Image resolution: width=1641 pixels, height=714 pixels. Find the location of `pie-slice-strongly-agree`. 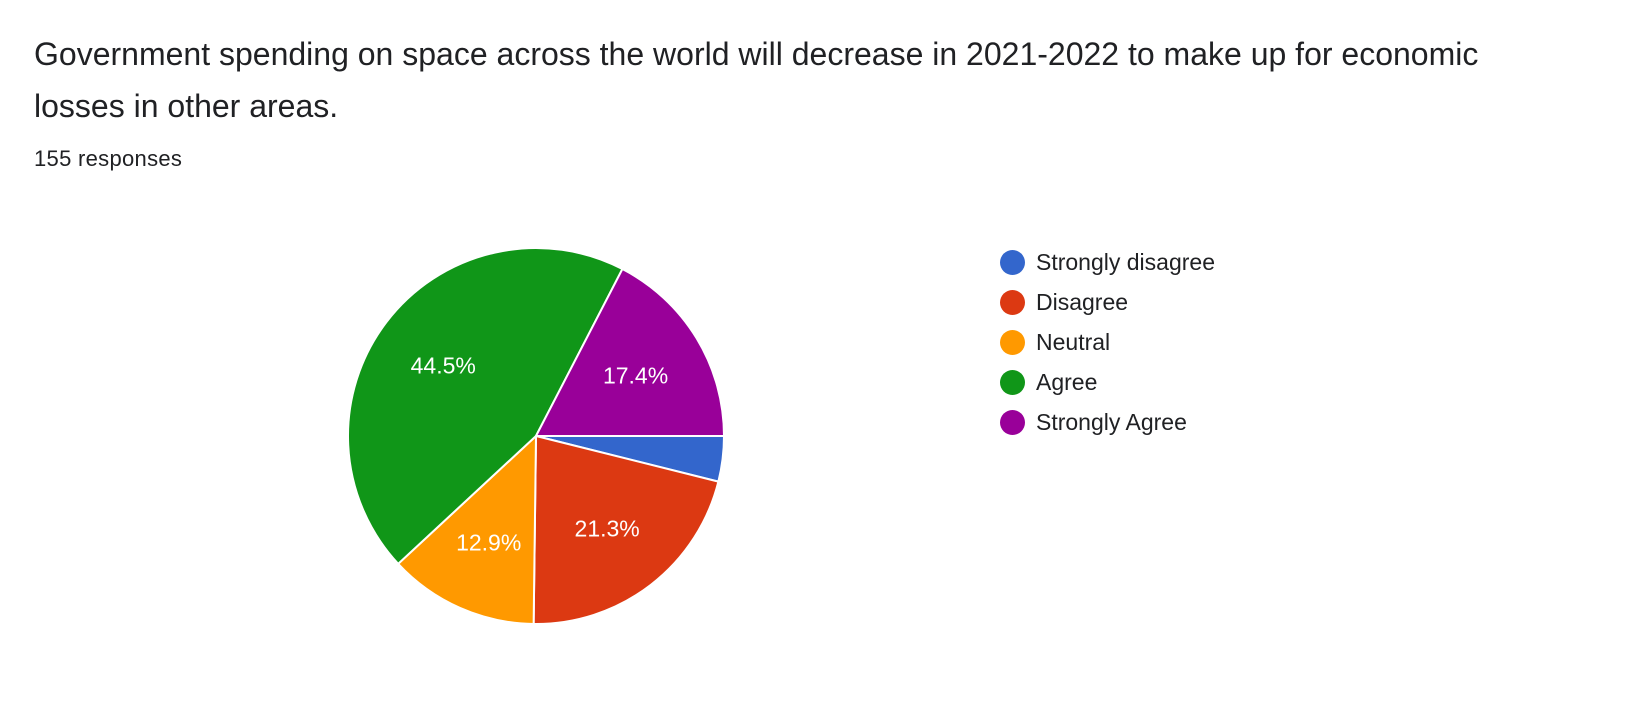

pie-slice-strongly-agree is located at coordinates (630, 352).